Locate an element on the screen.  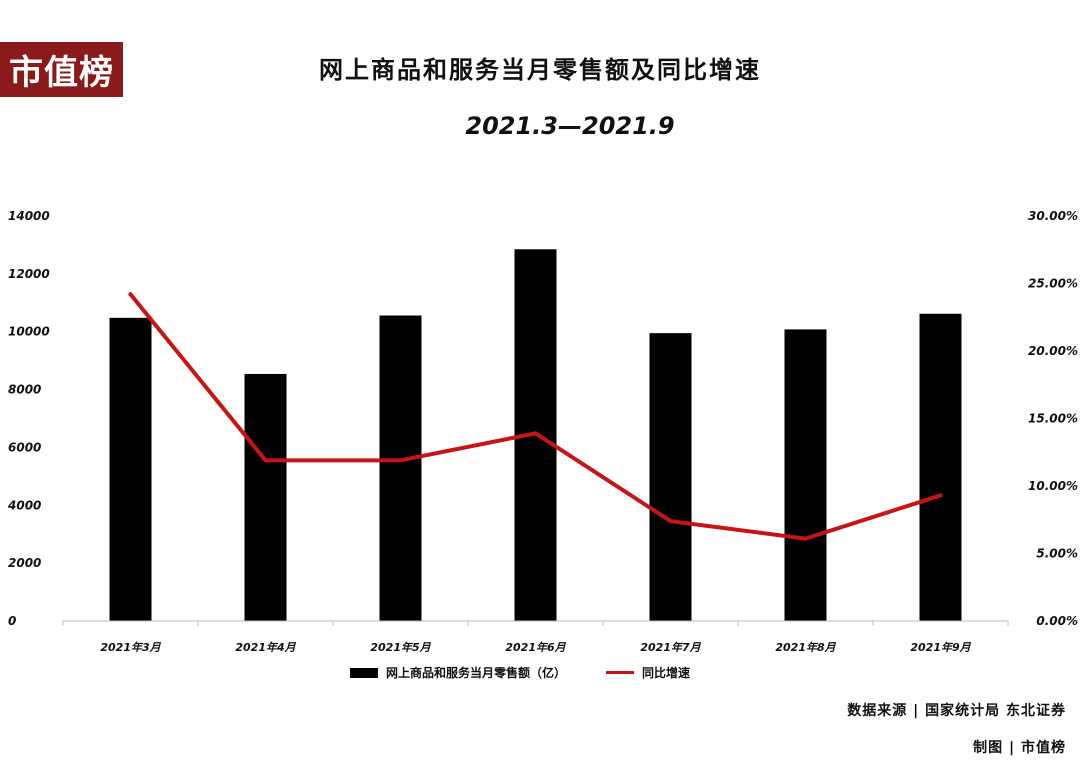
x-tick-label: 2021年5月 is located at coordinates (400, 647).